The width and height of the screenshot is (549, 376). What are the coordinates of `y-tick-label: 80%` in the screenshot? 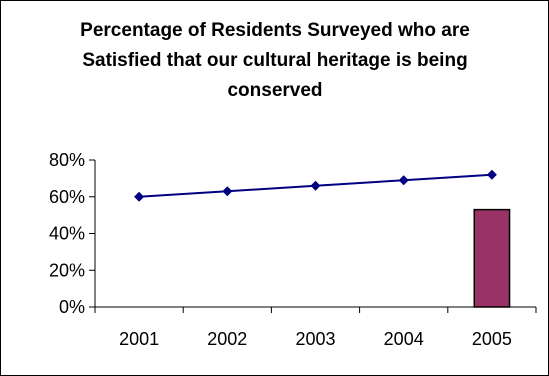 It's located at (67, 160).